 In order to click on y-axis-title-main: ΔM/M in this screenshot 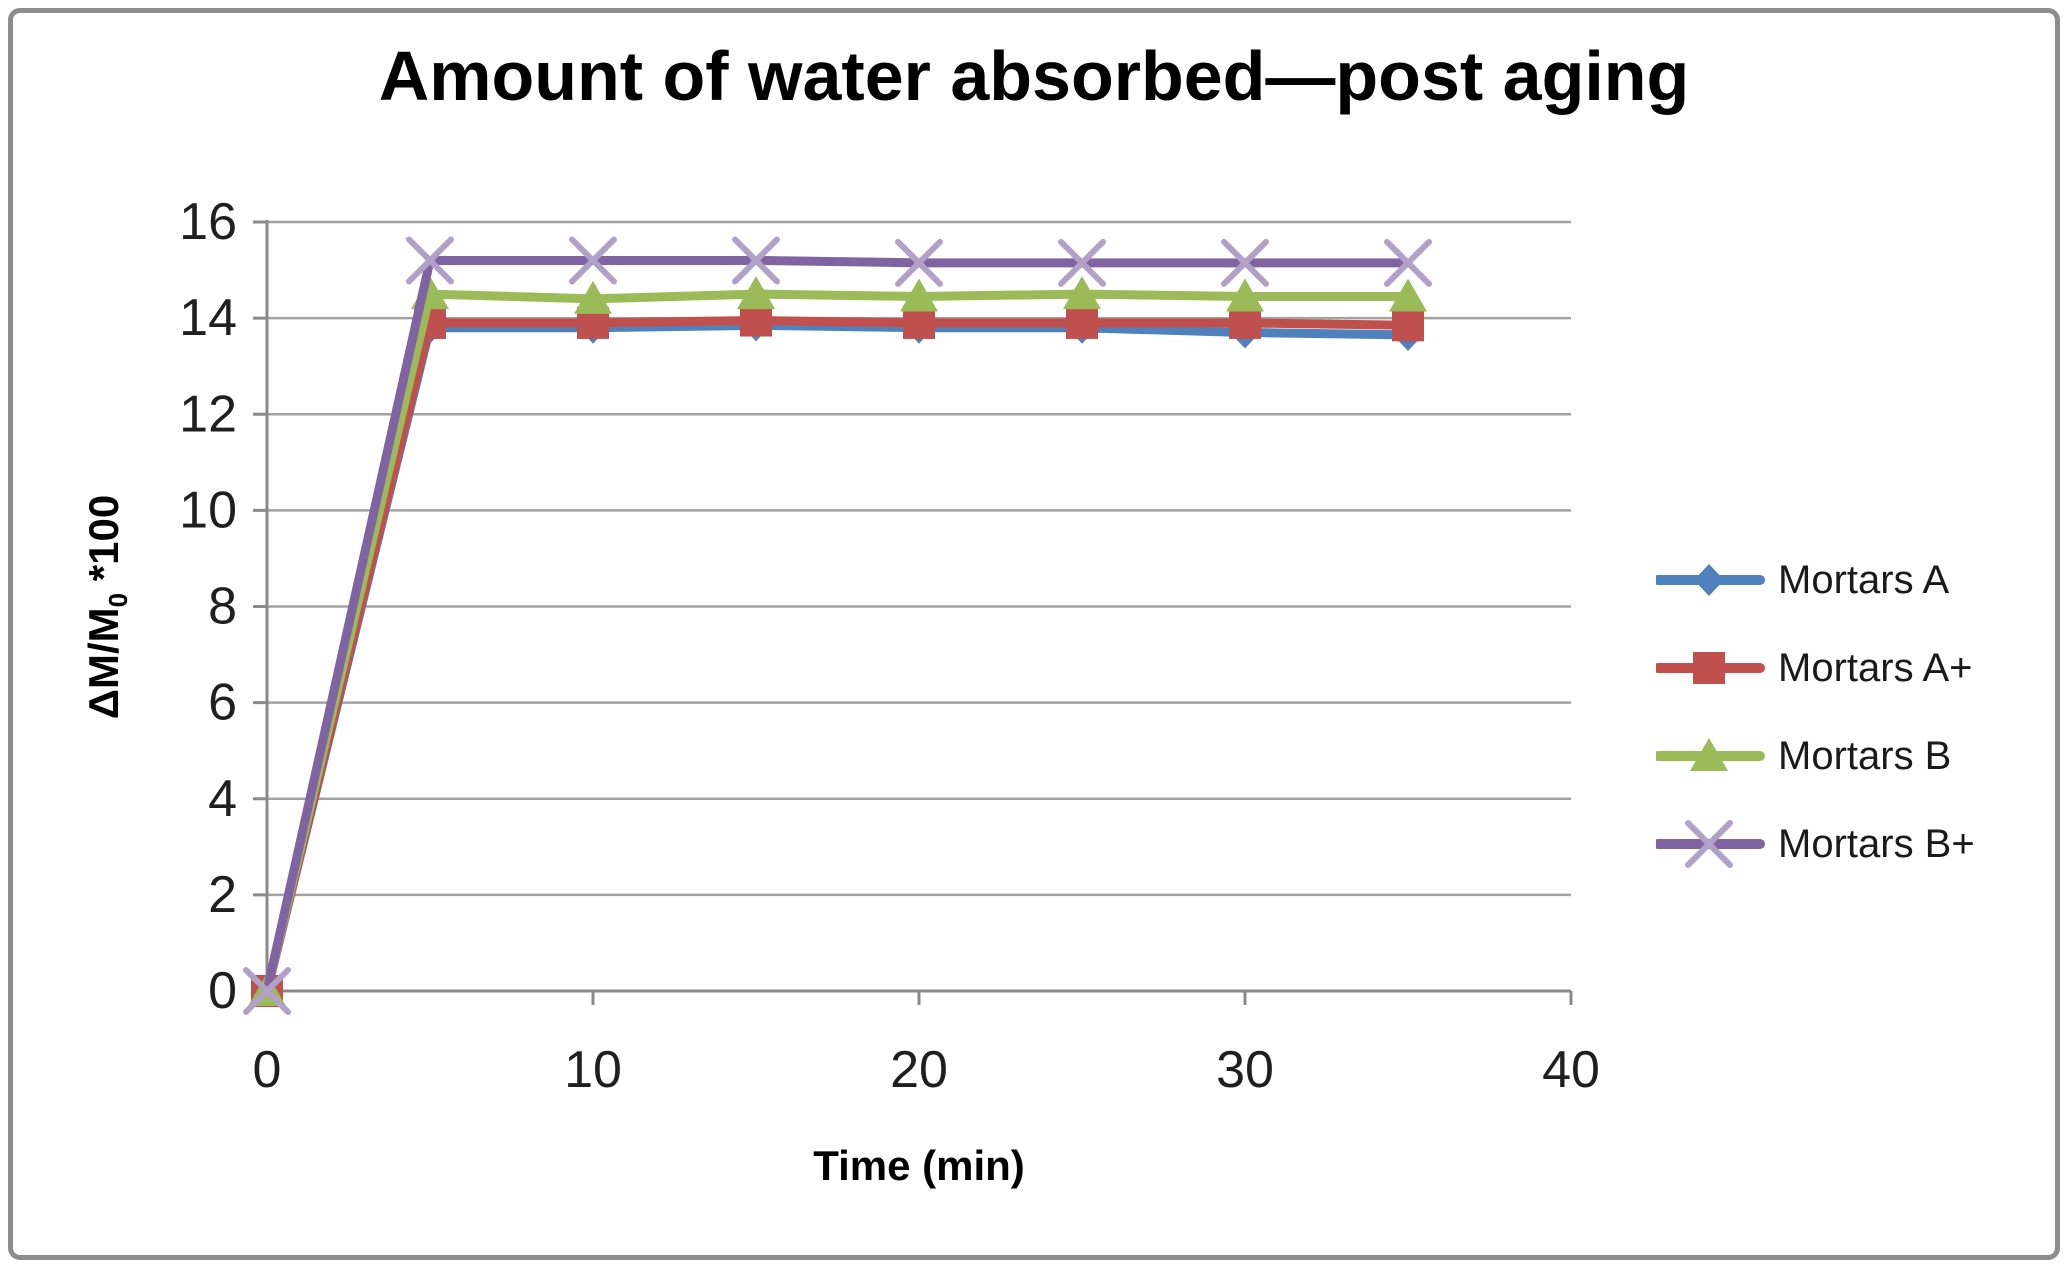, I will do `click(103, 663)`.